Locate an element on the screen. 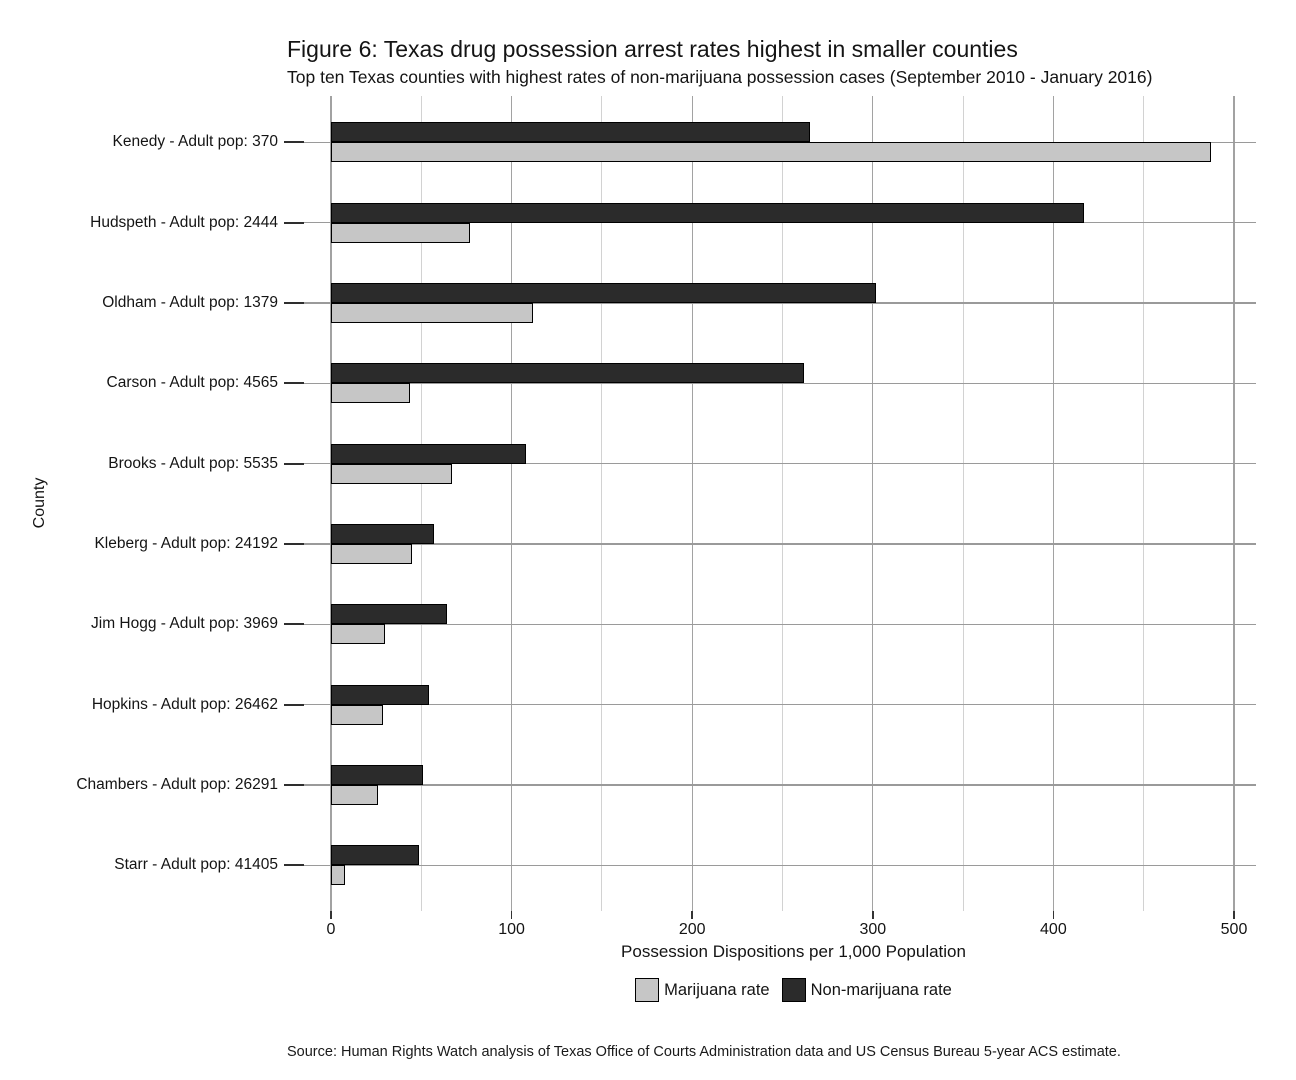 This screenshot has width=1296, height=1080. county-label: Chambers - Adult pop: 26291 is located at coordinates (177, 785).